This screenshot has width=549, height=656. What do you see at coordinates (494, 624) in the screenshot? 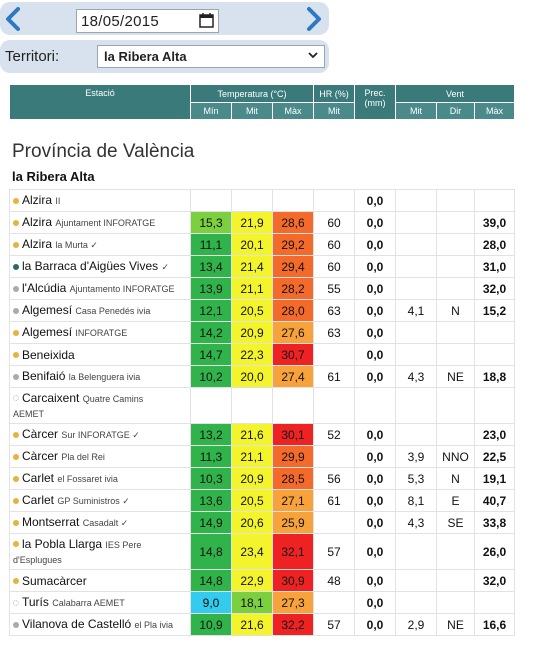
I see `wind-max-cell: 16,6` at bounding box center [494, 624].